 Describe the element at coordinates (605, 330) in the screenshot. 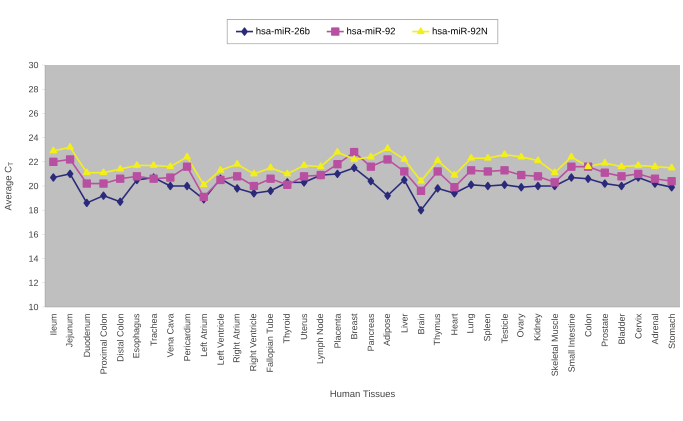

I see `x-tick-label: Prostate` at that location.